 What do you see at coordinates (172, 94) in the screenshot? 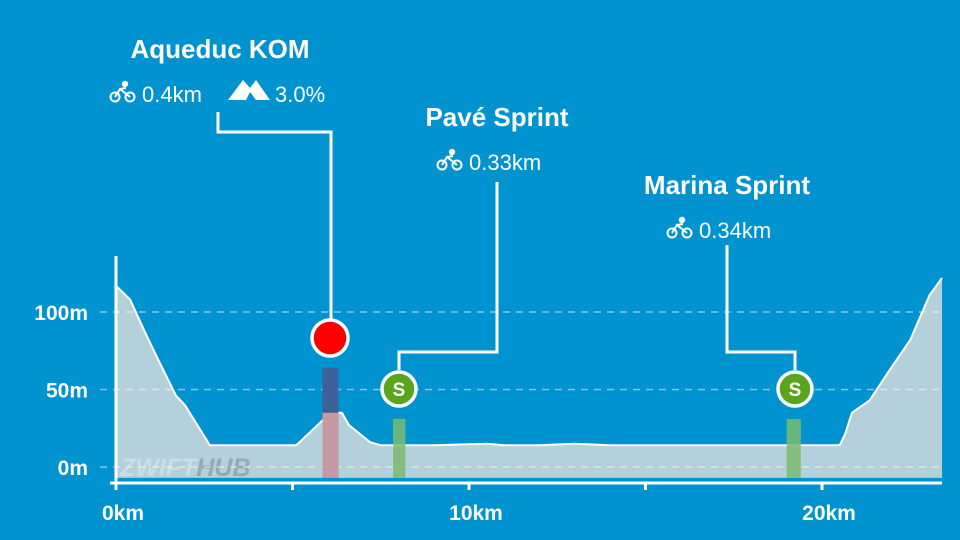
I see `segment-length: 0.4km` at bounding box center [172, 94].